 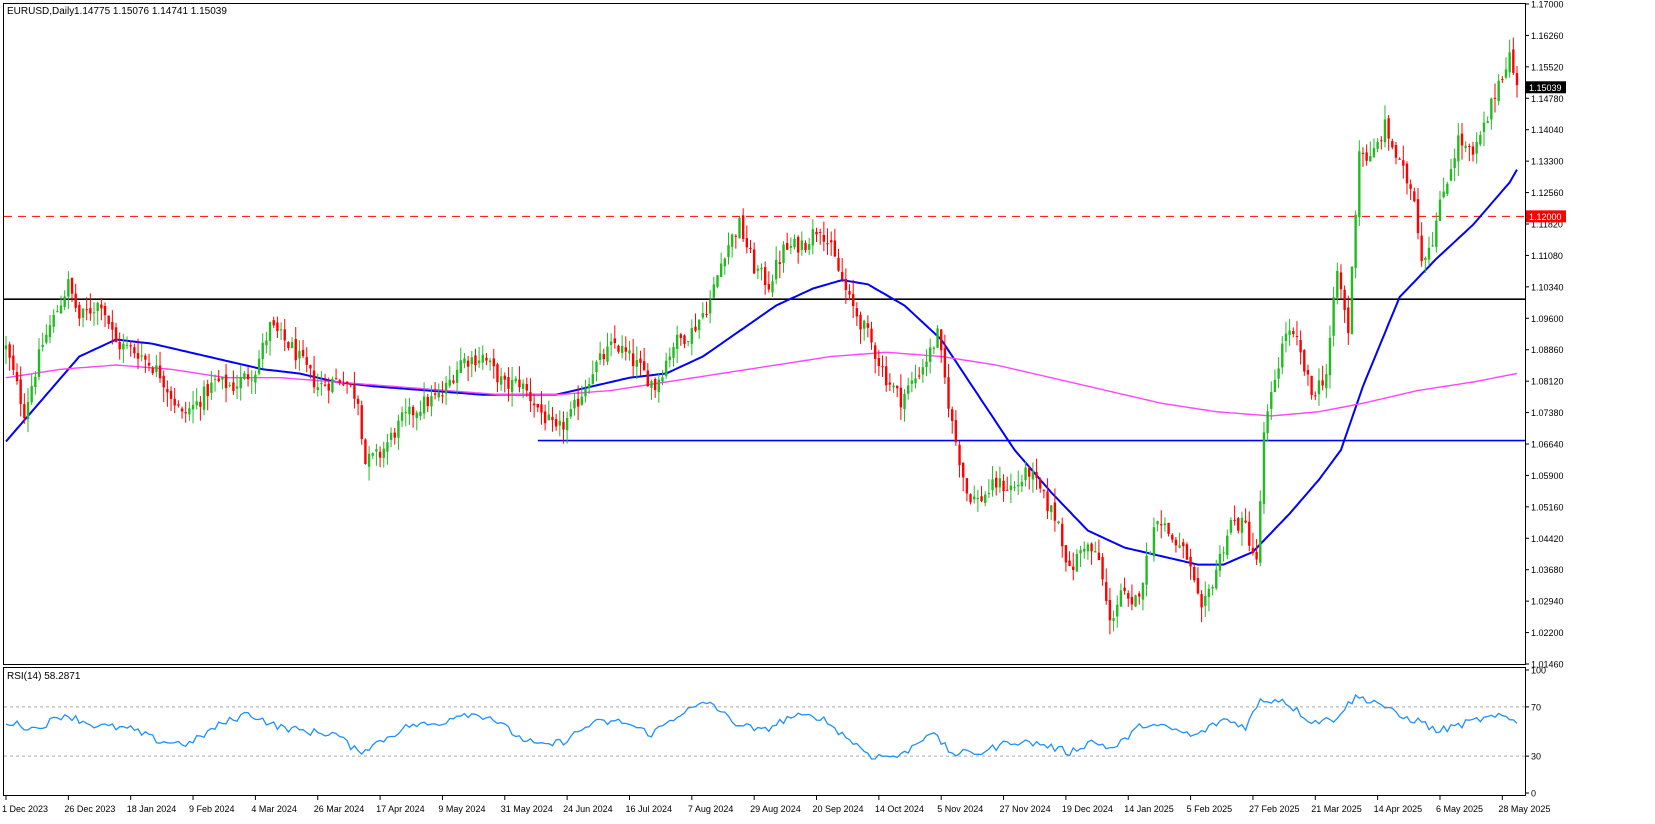 What do you see at coordinates (1547, 570) in the screenshot?
I see `price-tick-label: 1.03680` at bounding box center [1547, 570].